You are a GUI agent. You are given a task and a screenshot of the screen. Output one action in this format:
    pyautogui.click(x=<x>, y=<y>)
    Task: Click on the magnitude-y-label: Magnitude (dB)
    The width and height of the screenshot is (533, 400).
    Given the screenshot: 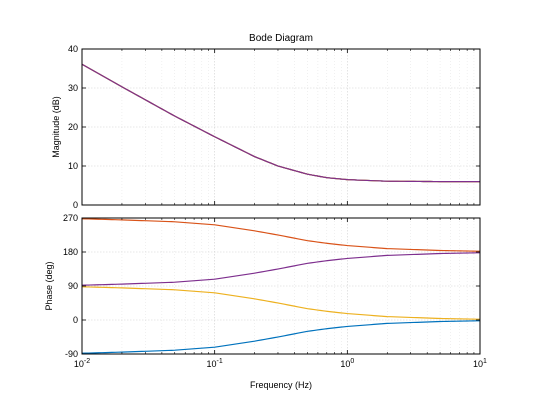 What is the action you would take?
    pyautogui.click(x=56, y=127)
    